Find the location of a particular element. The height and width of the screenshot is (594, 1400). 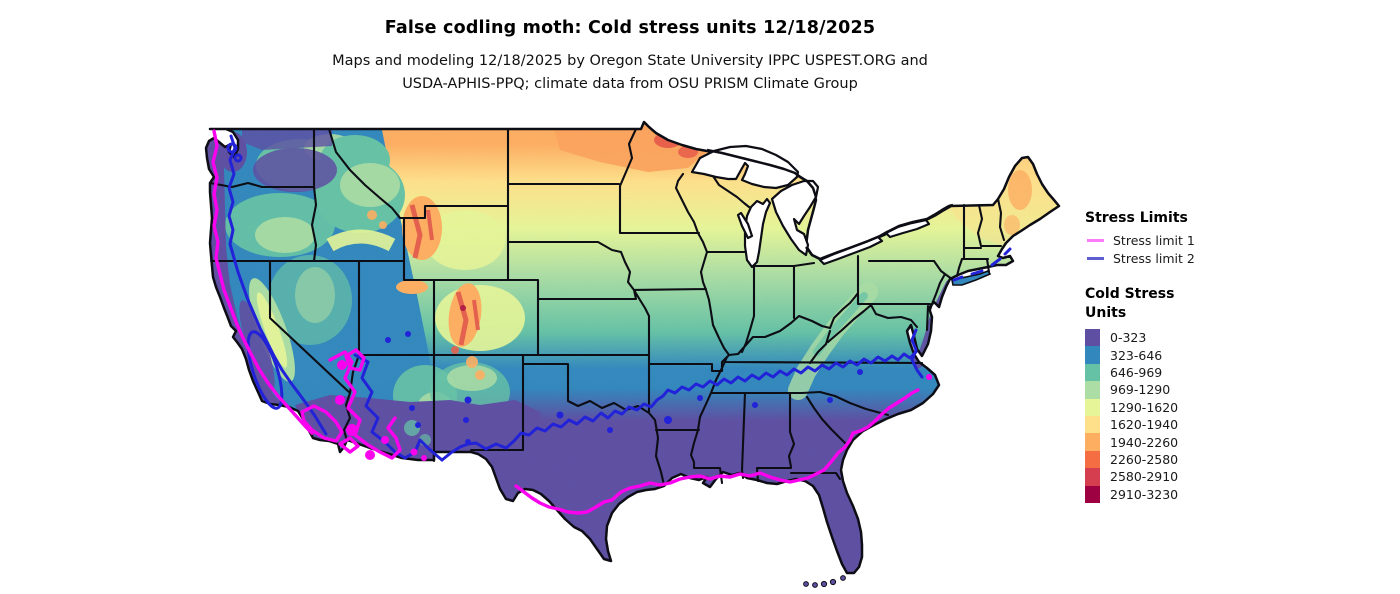

stress-limit-2-line-icon is located at coordinates (1095, 258).